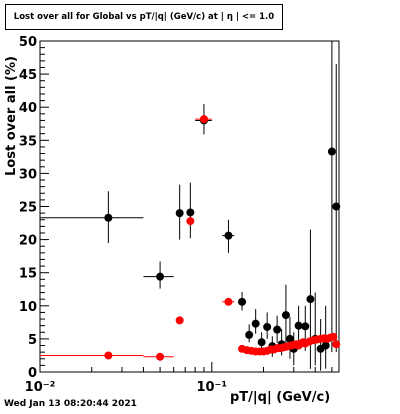 This screenshot has height=414, width=400. What do you see at coordinates (211, 387) in the screenshot?
I see `x-tick-label: 10⁻¹` at bounding box center [211, 387].